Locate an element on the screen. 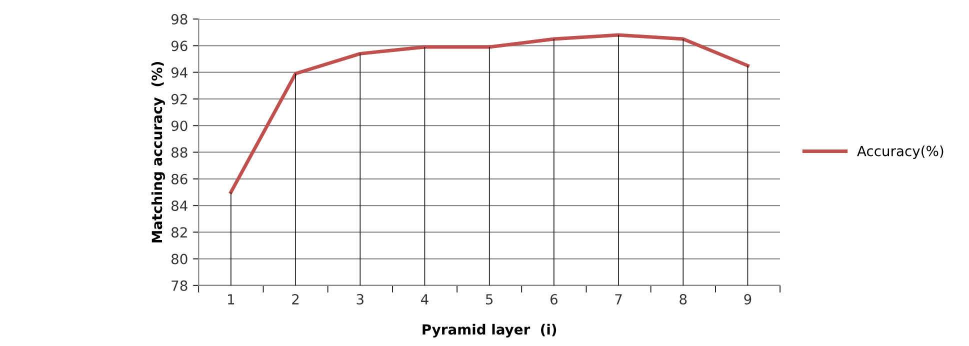  x-tick-label: 2 is located at coordinates (295, 299).